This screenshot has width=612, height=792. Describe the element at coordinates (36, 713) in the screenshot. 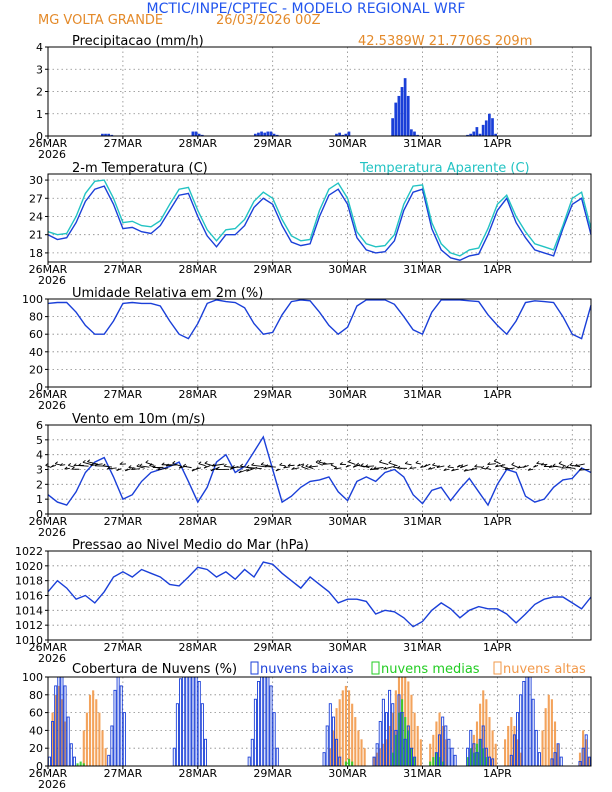

I see `y-tick-label: 60` at that location.